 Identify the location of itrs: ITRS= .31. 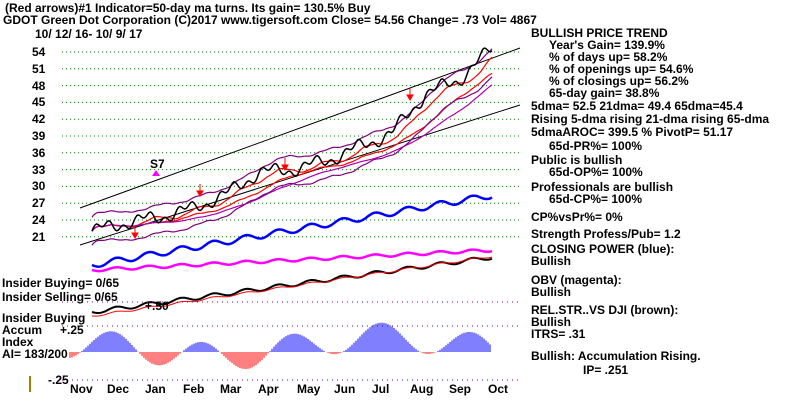
(558, 334).